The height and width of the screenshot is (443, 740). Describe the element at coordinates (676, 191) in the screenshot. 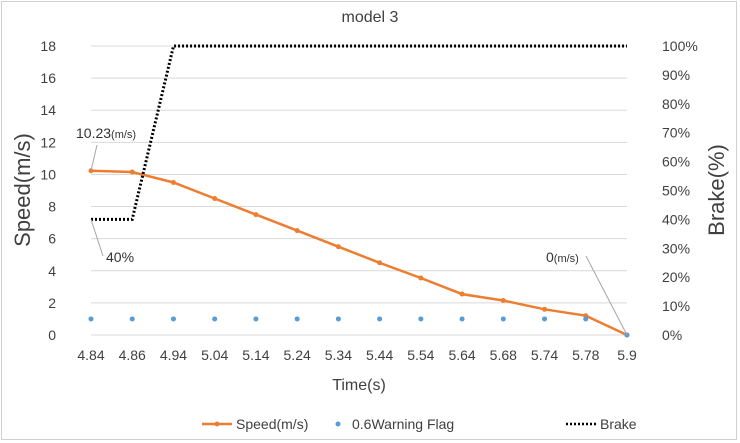

I see `y2-tick-label: 50%` at that location.